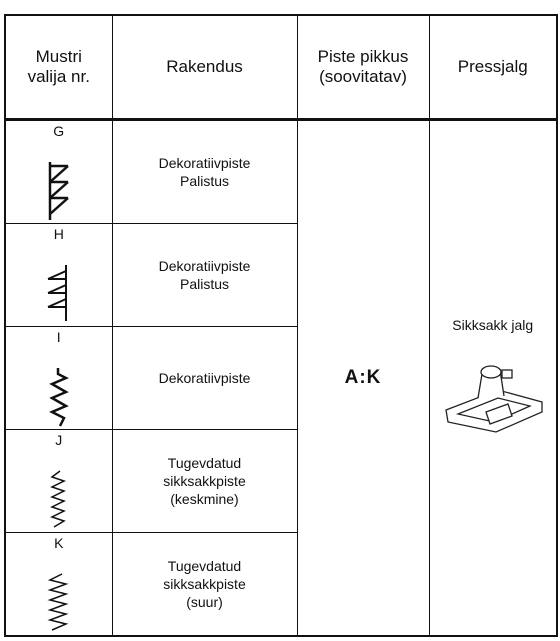 The image size is (560, 641). I want to click on header-cell: Rakendus, so click(204, 67).